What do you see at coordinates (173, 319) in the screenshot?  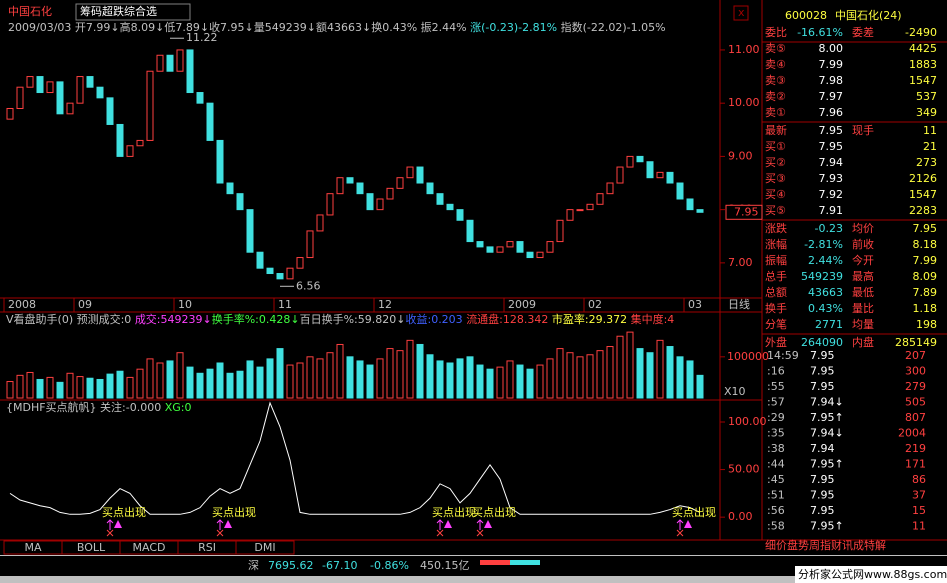 I see `segment: 成交:549239↓` at bounding box center [173, 319].